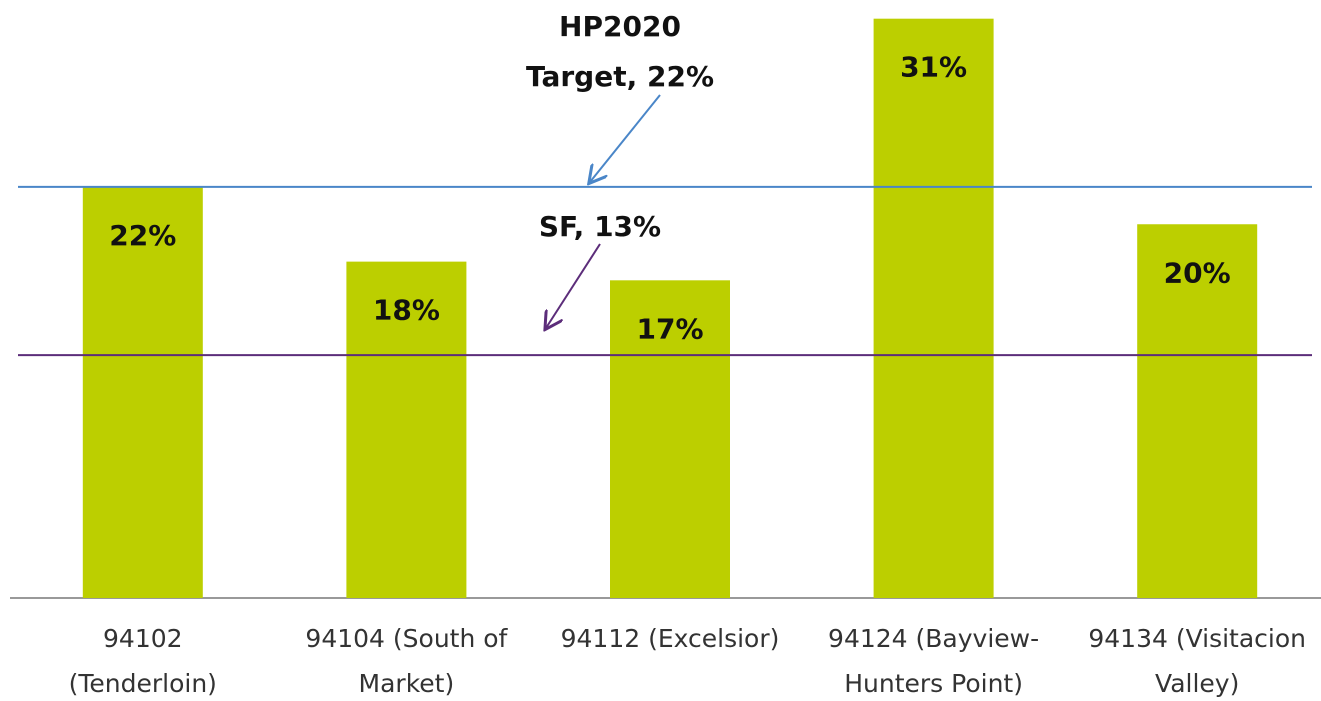  What do you see at coordinates (1197, 638) in the screenshot?
I see `x-tick-label: 94134 (Visitacion` at bounding box center [1197, 638].